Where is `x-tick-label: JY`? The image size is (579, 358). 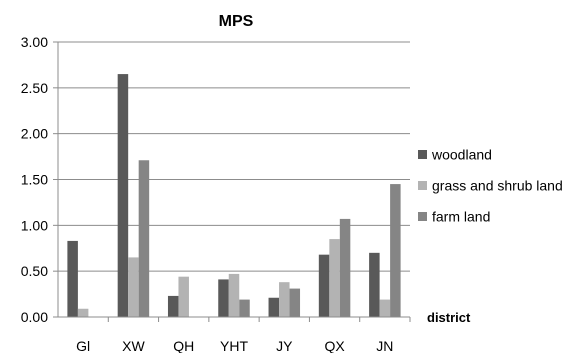
x-tick-label: JY is located at coordinates (284, 345).